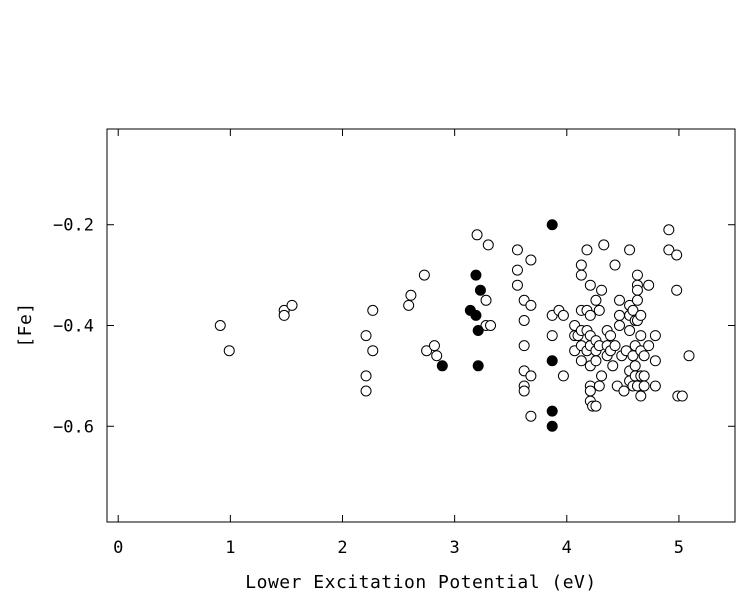  What do you see at coordinates (25, 324) in the screenshot?
I see `y-axis-label: [Fe]` at bounding box center [25, 324].